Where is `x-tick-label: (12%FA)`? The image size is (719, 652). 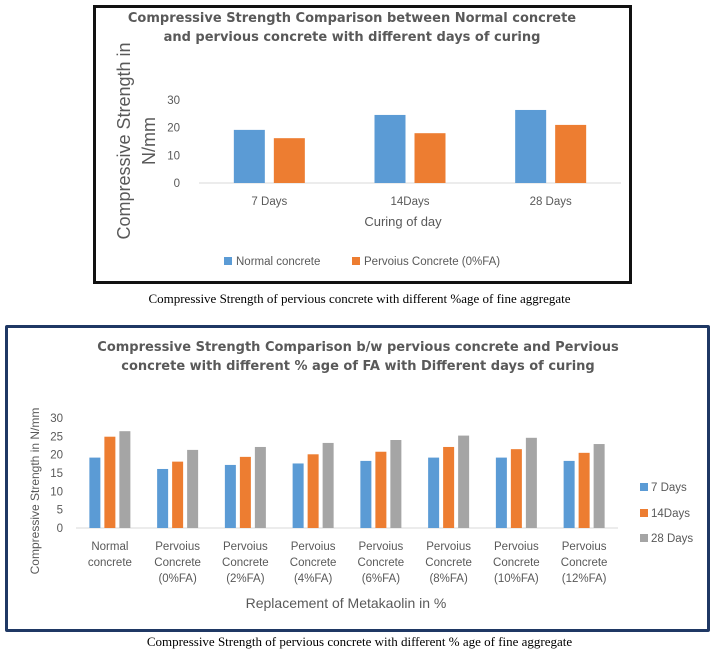
x-tick-label: (12%FA) is located at coordinates (584, 579).